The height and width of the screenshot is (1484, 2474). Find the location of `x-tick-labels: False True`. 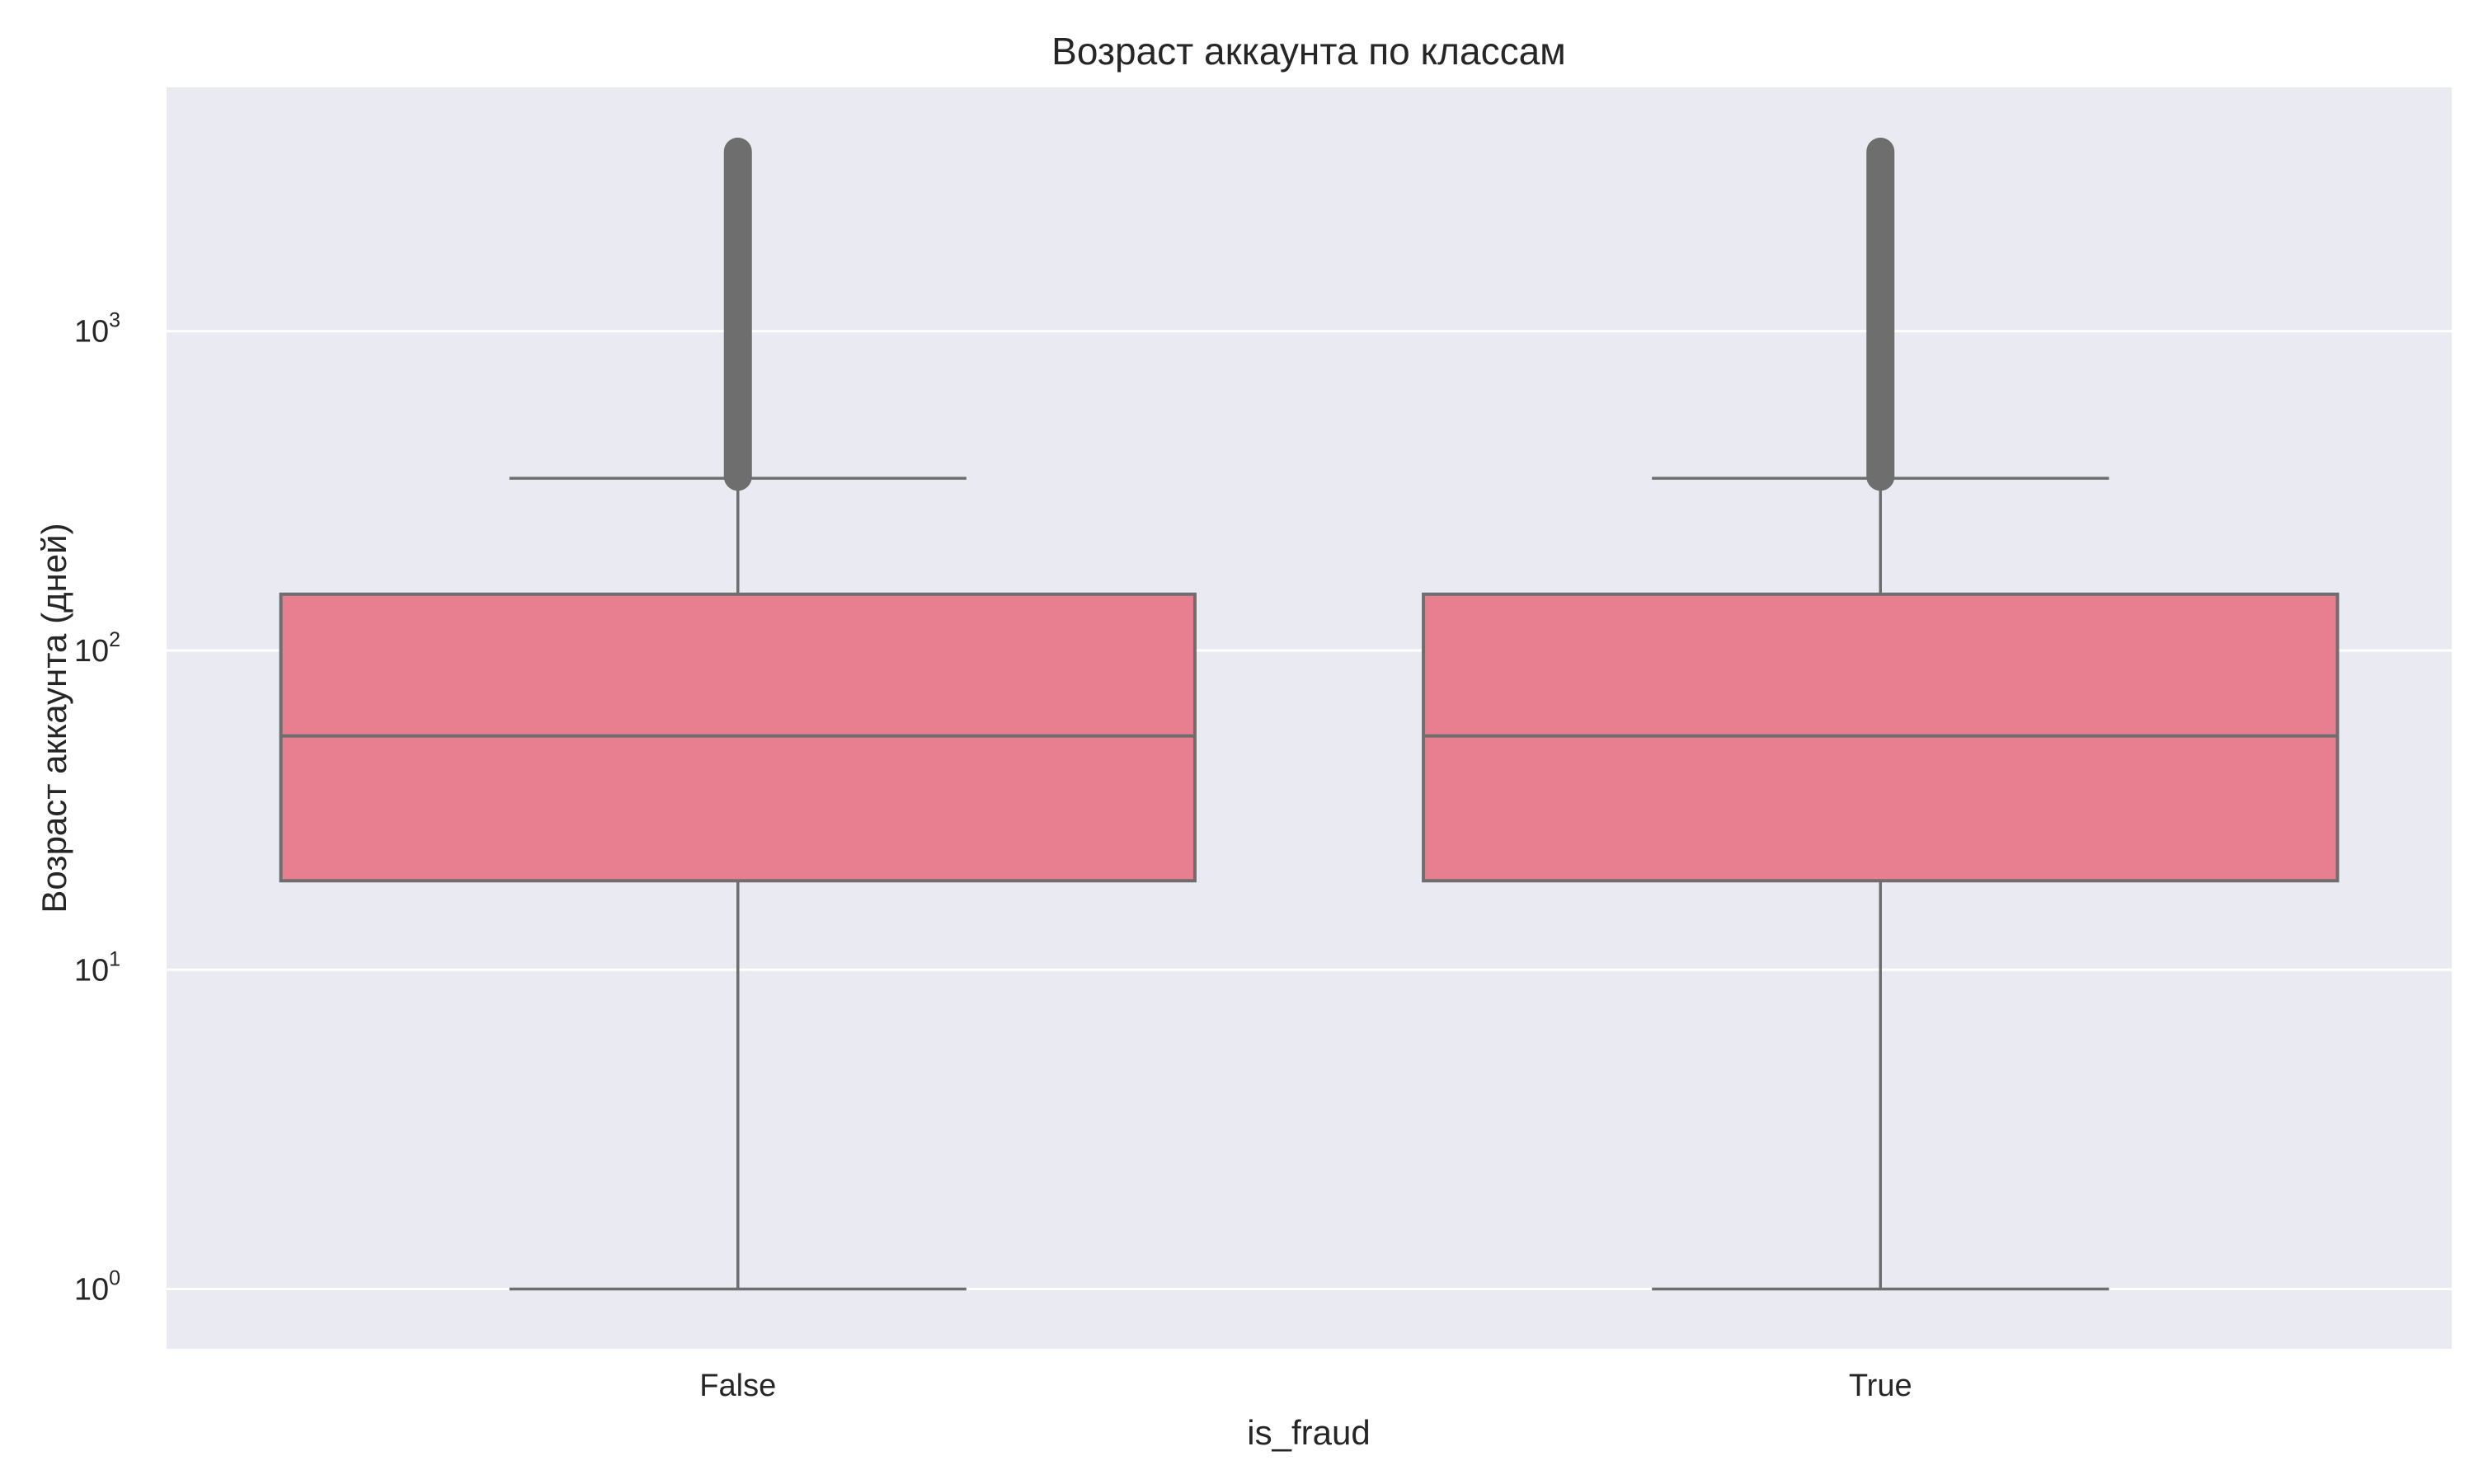

x-tick-labels: False True is located at coordinates (1305, 1386).